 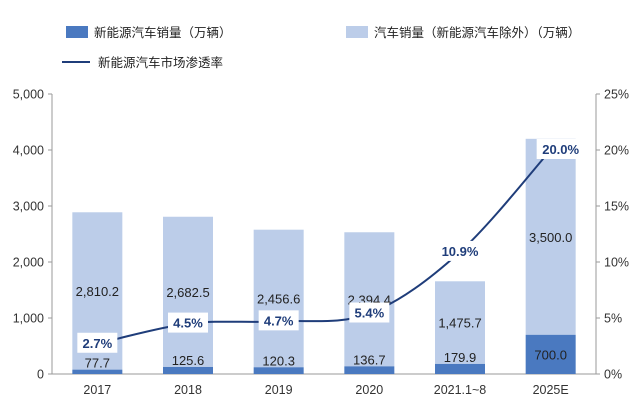 I want to click on y-tick-label-right: 0%, so click(x=613, y=375).